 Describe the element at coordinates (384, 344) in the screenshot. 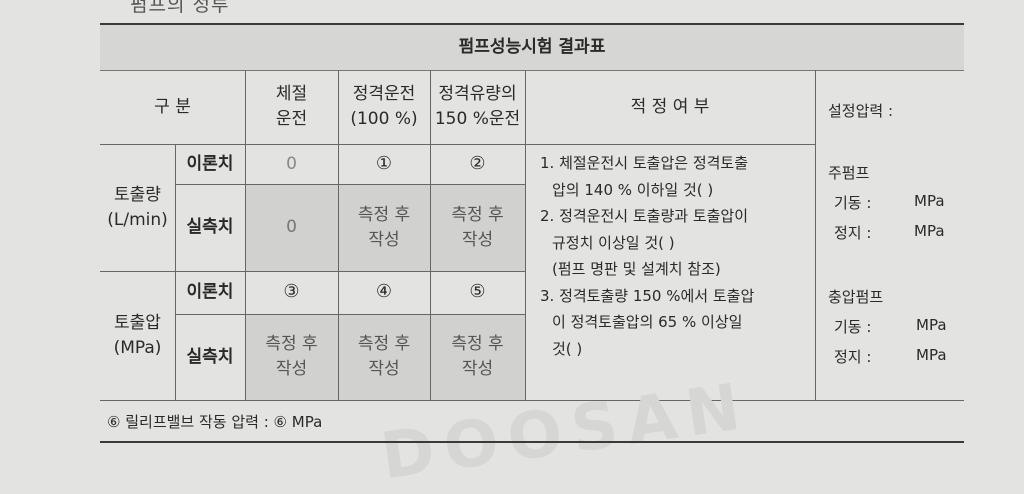

I see `pressure-measured-rated-line1: 측정 후` at that location.